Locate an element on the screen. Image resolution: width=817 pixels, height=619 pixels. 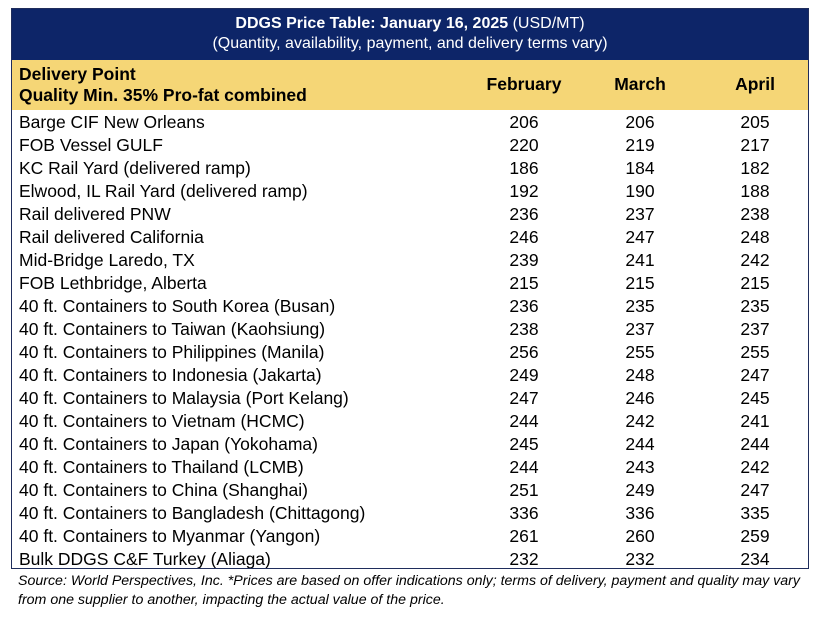
price-february: 251 is located at coordinates (524, 490).